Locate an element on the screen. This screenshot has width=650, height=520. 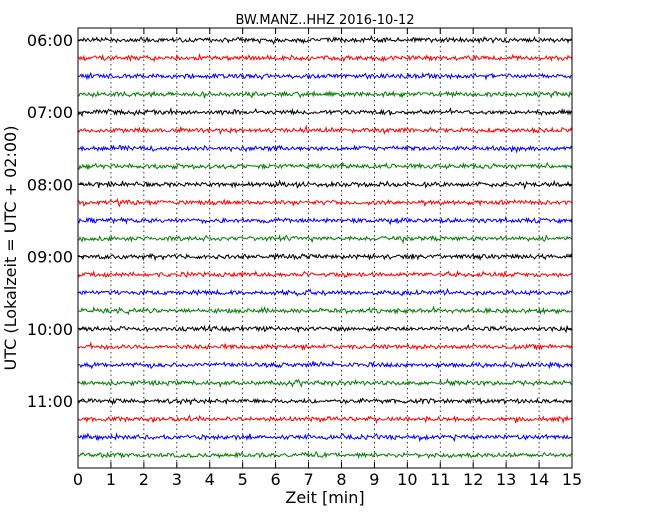
x-tick-label: 6 is located at coordinates (276, 479).